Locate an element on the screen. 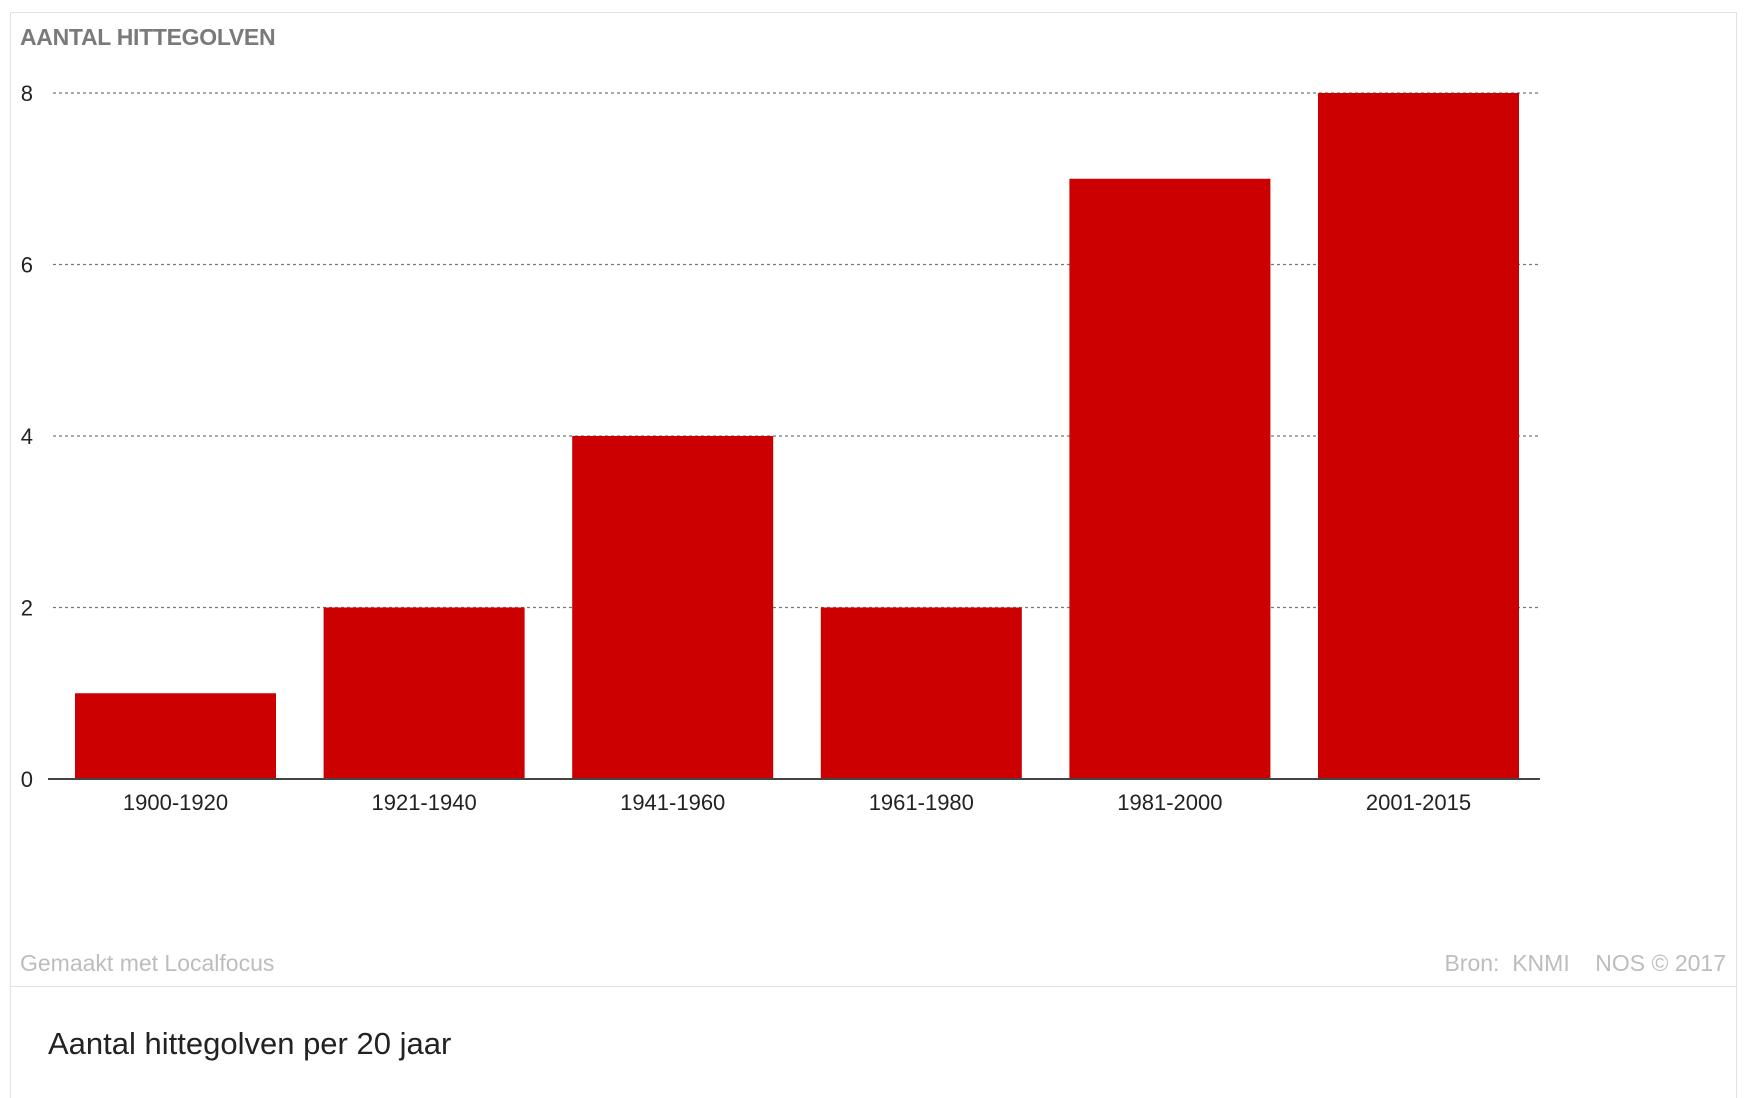 This screenshot has height=1098, width=1750. source-label: Bron: is located at coordinates (1472, 963).